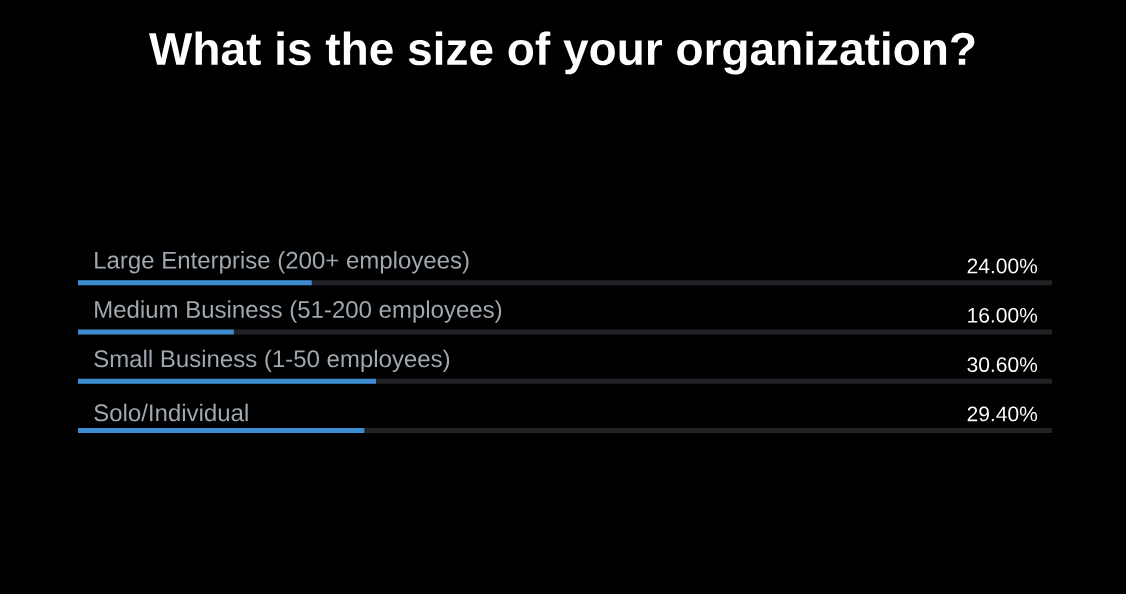  I want to click on chart-title: What is the size of your organization?, so click(562, 53).